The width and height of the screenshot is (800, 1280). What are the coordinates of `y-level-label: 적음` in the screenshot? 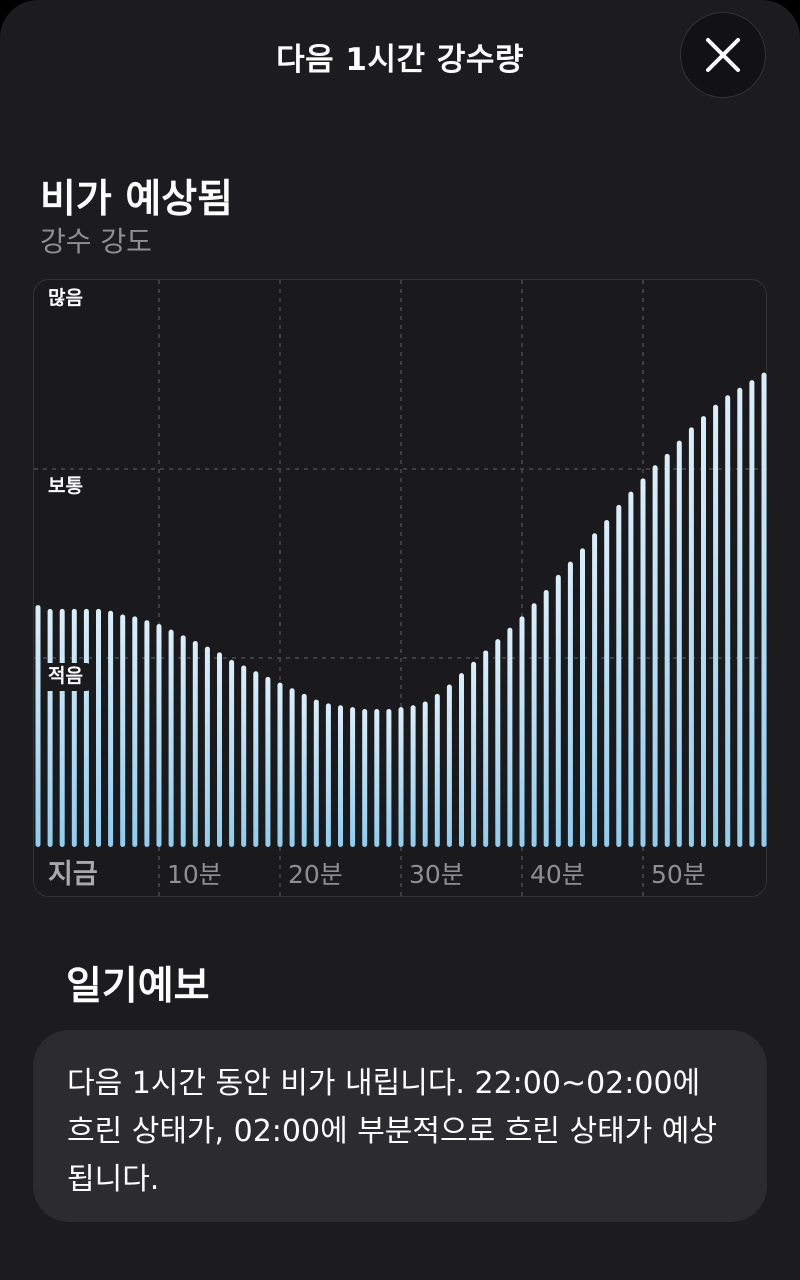 It's located at (65, 676).